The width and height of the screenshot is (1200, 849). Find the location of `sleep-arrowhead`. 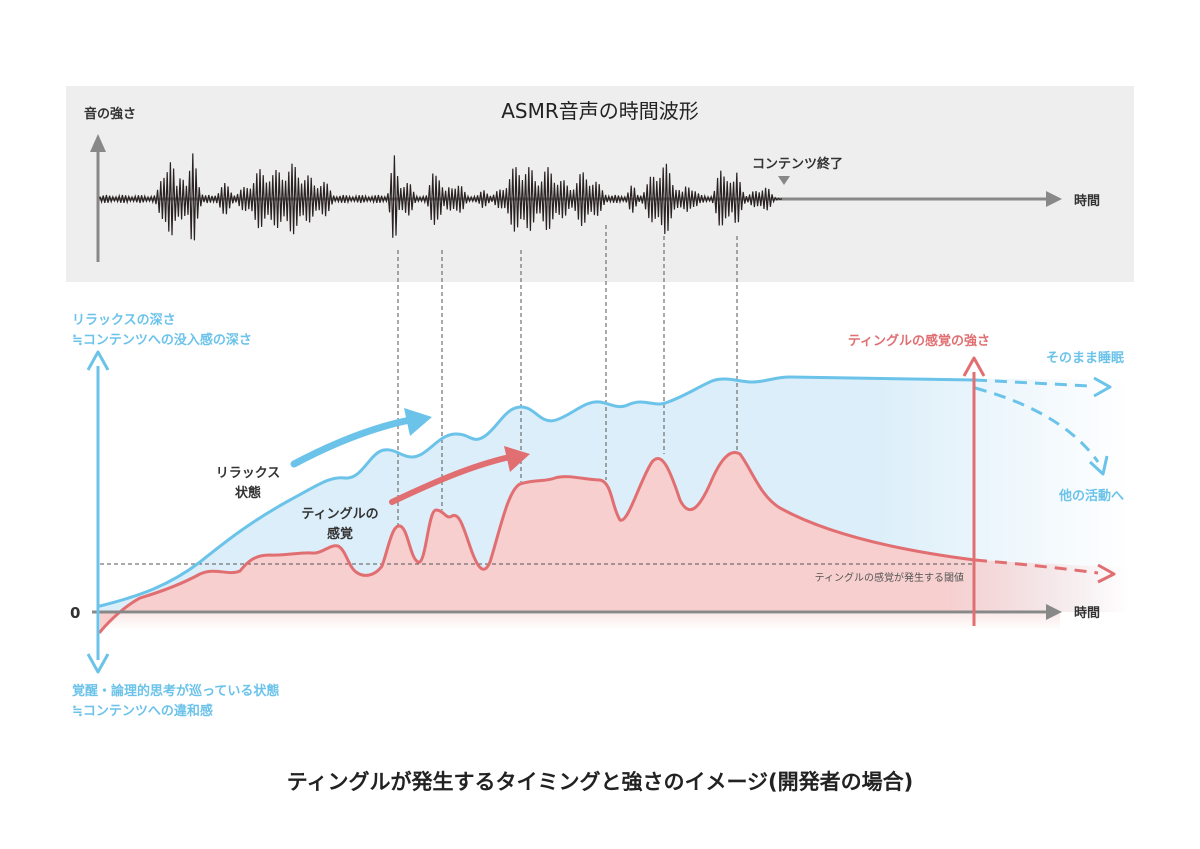

sleep-arrowhead is located at coordinates (1102, 387).